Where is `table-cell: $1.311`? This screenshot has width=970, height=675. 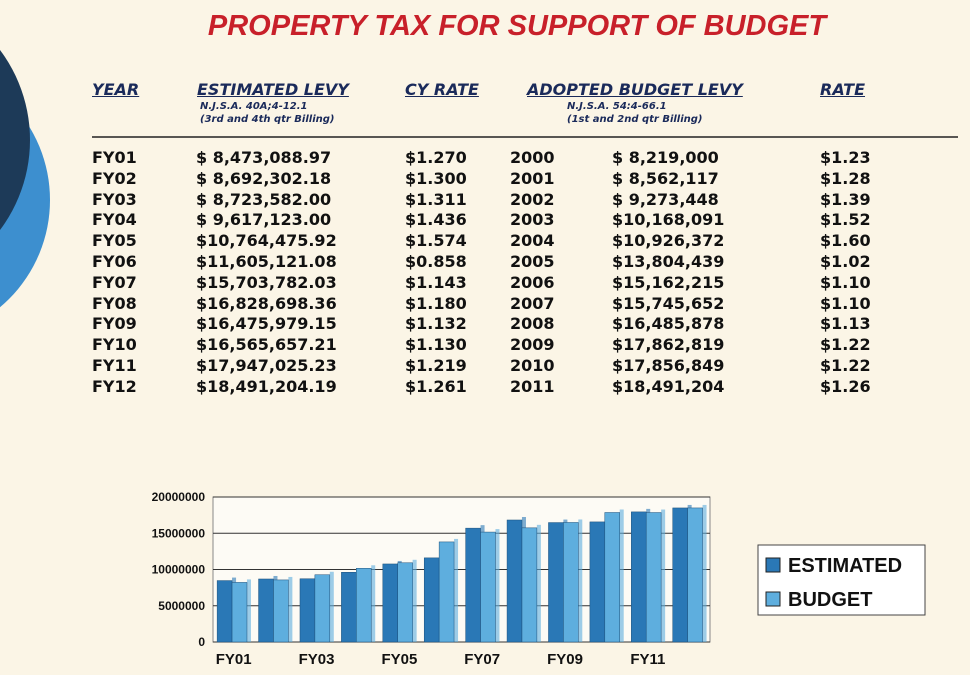
table-cell: $1.311 is located at coordinates (436, 199).